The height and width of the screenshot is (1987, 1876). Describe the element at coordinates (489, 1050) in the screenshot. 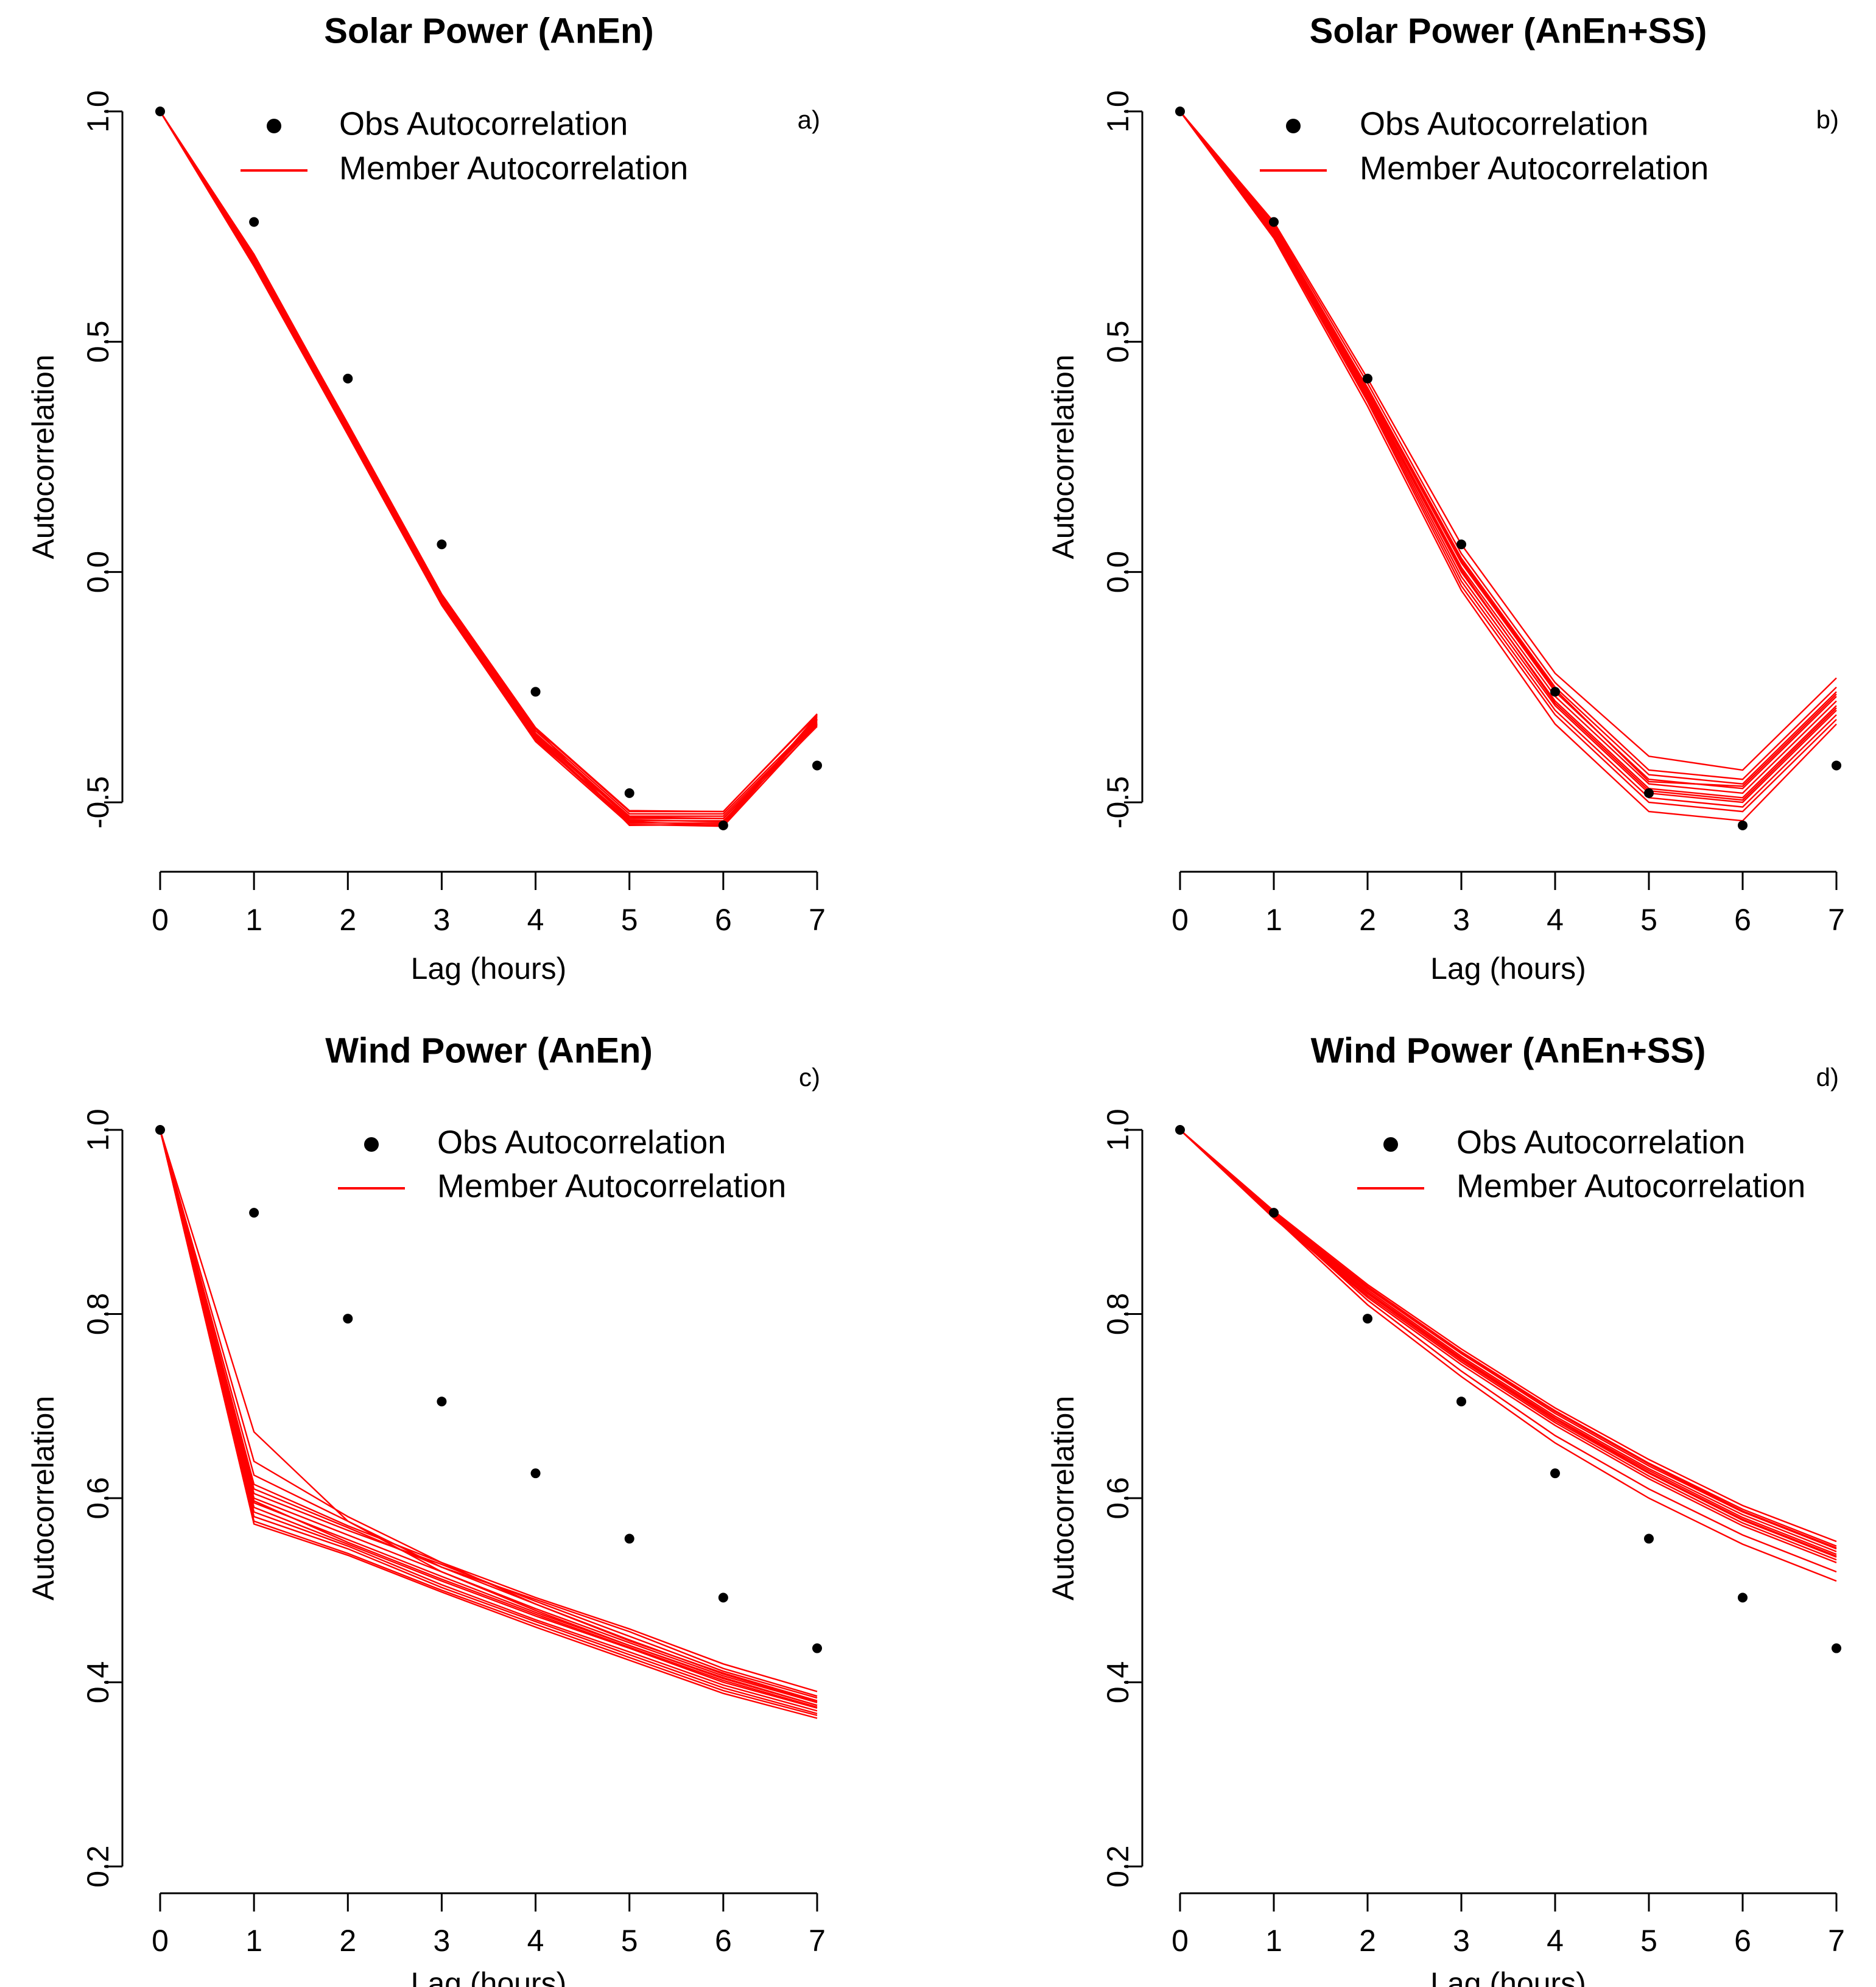

I see `chart-title: Wind Power (AnEn)` at that location.